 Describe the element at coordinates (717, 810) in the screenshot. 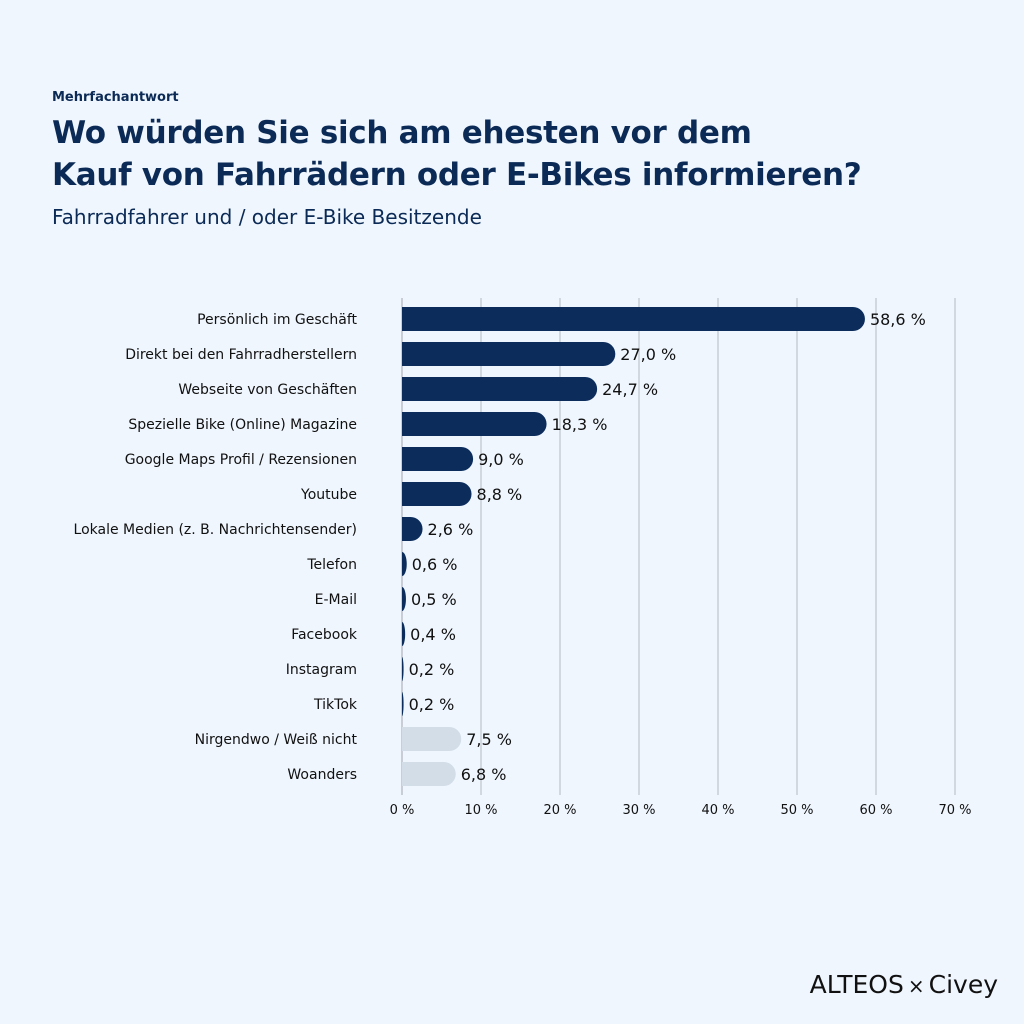

I see `x-tick-label: 40 %` at that location.